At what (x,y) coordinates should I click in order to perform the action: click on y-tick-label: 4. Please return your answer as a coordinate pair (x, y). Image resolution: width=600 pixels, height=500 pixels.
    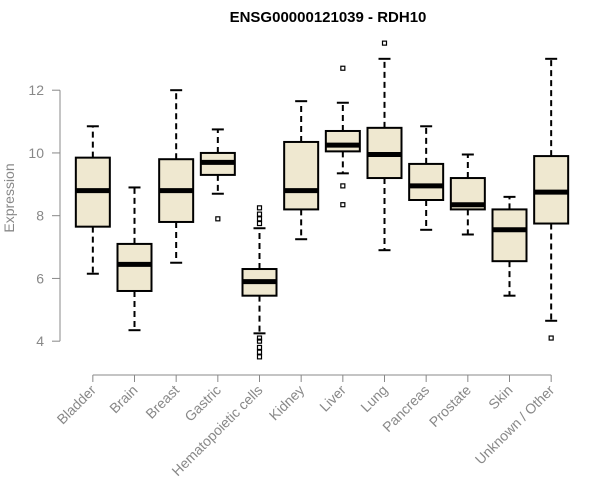
    Looking at the image, I should click on (40, 341).